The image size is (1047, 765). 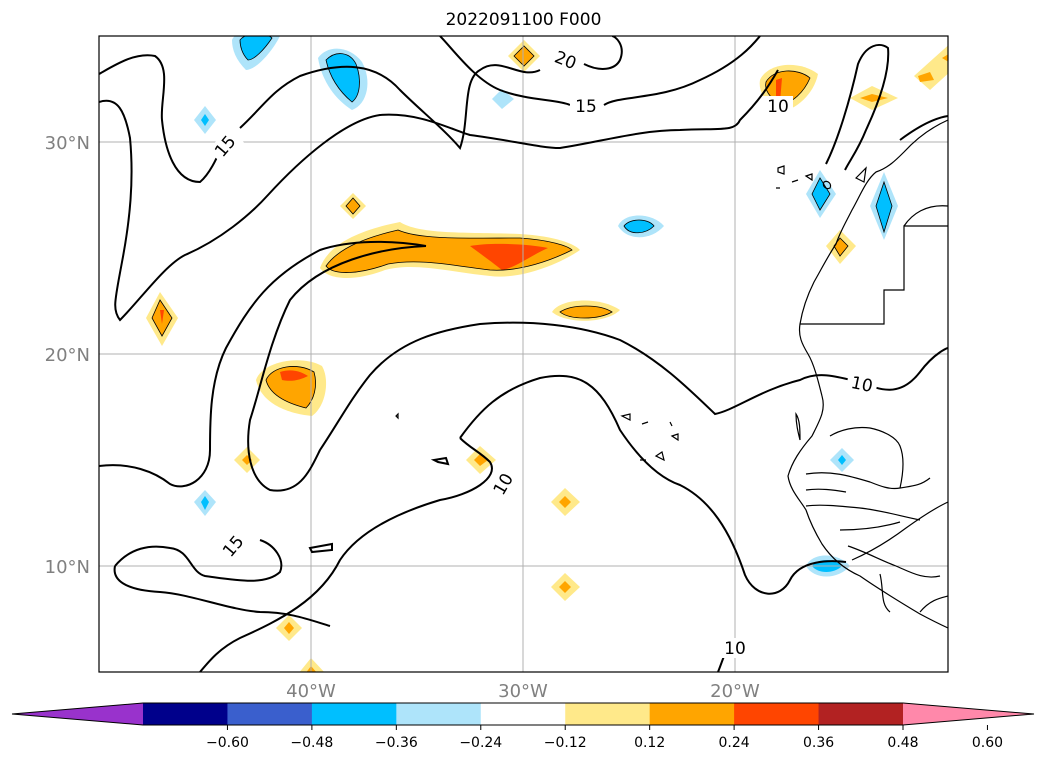 I want to click on lat-label: 10°N, so click(x=67, y=567).